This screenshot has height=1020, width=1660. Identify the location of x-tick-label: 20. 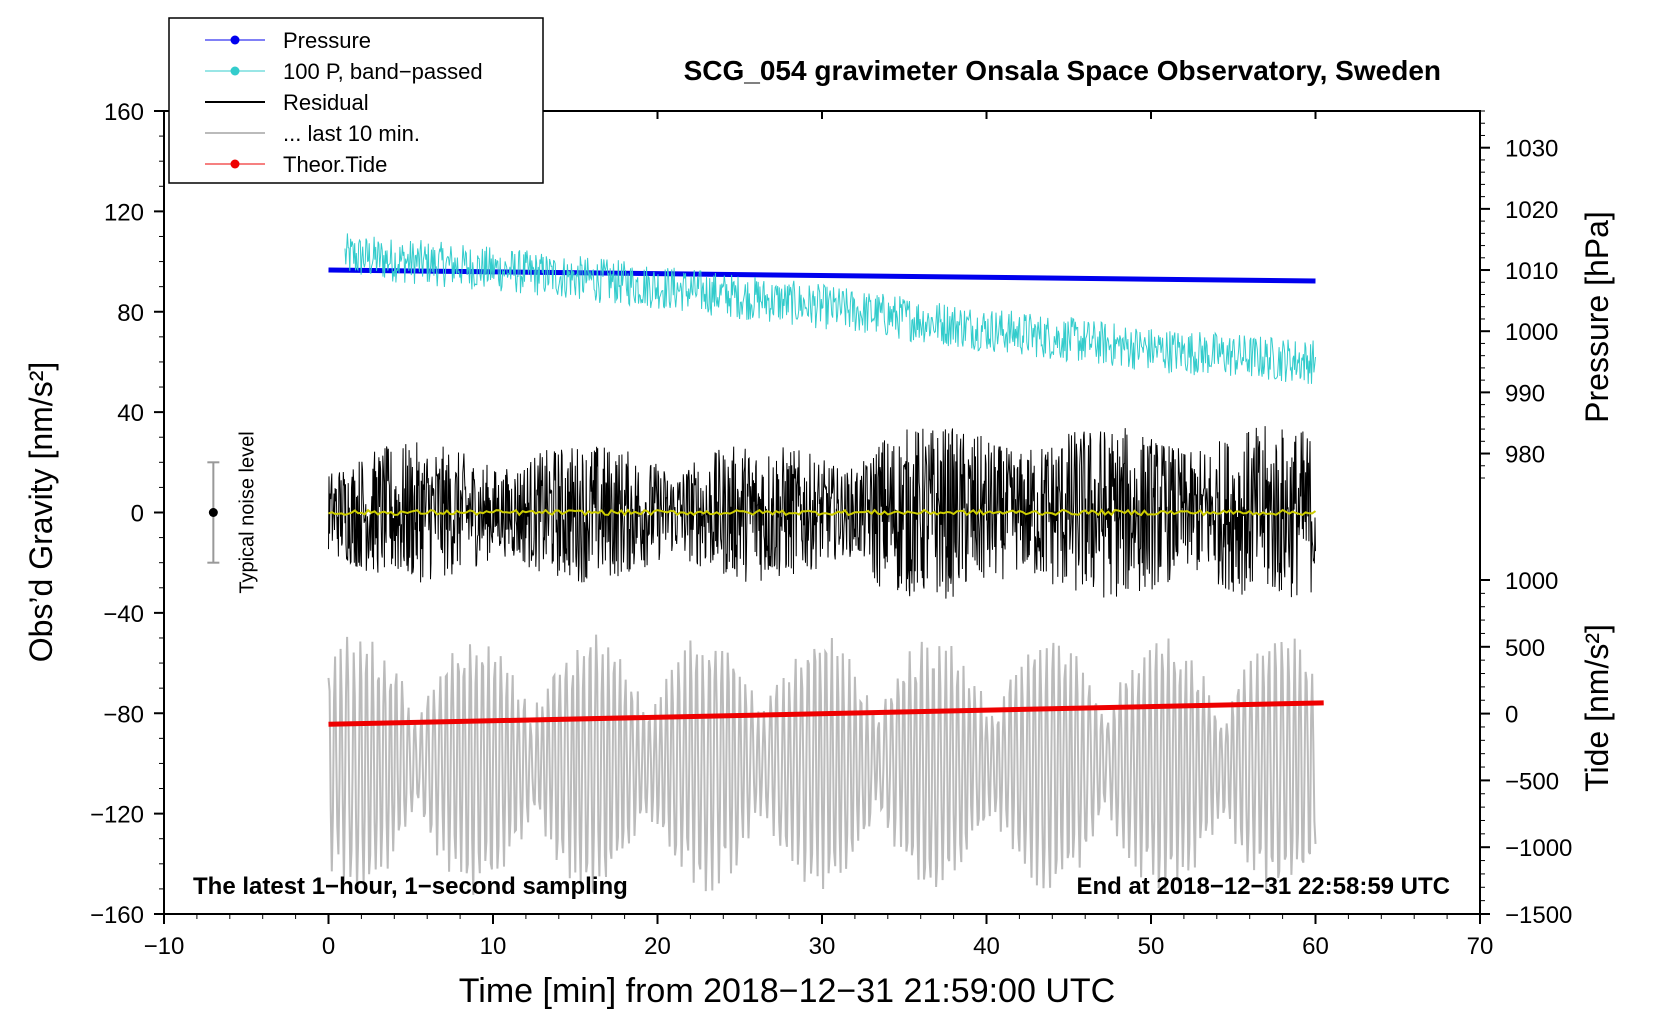
(657, 946).